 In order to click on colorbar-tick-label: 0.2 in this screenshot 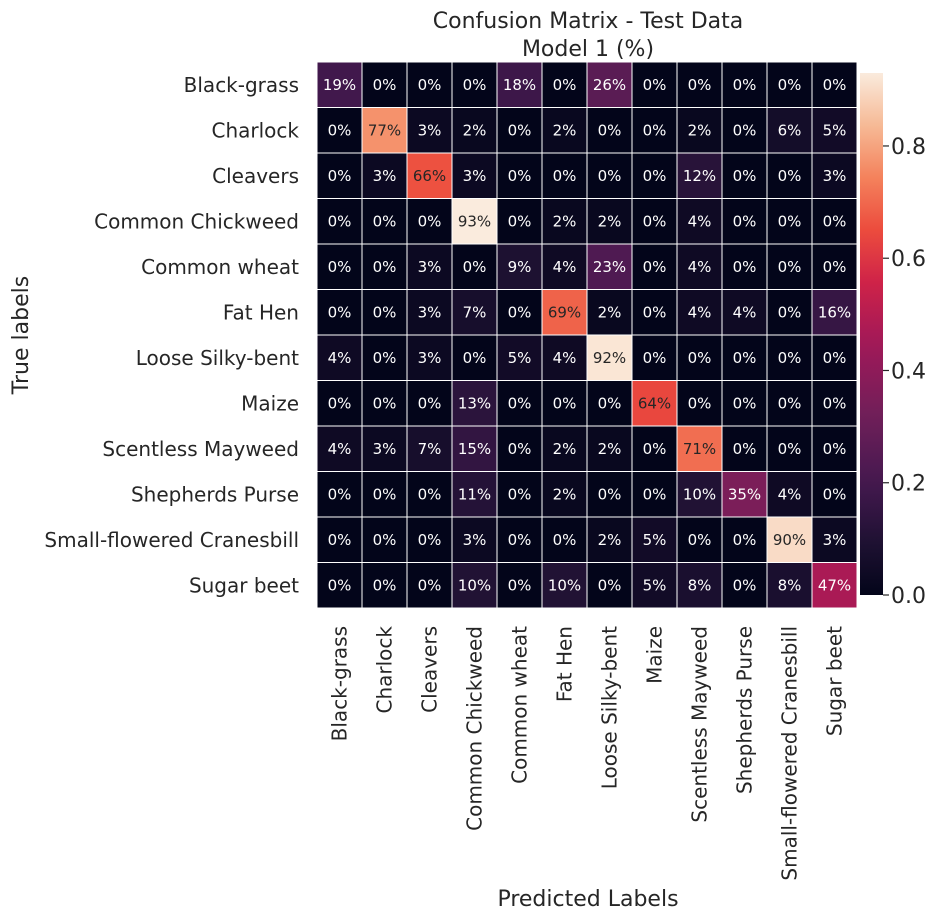, I will do `click(908, 484)`.